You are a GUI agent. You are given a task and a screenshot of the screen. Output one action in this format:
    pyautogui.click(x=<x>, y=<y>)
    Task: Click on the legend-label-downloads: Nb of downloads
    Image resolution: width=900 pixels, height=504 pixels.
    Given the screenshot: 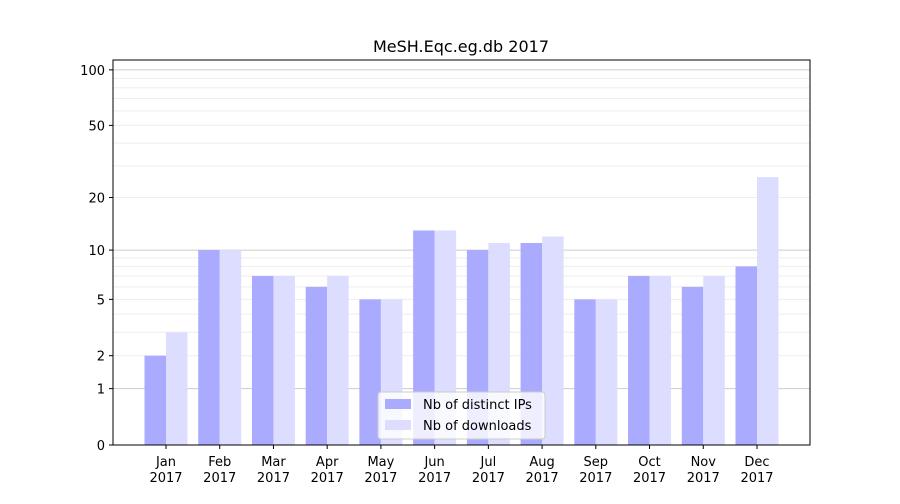 What is the action you would take?
    pyautogui.click(x=477, y=426)
    